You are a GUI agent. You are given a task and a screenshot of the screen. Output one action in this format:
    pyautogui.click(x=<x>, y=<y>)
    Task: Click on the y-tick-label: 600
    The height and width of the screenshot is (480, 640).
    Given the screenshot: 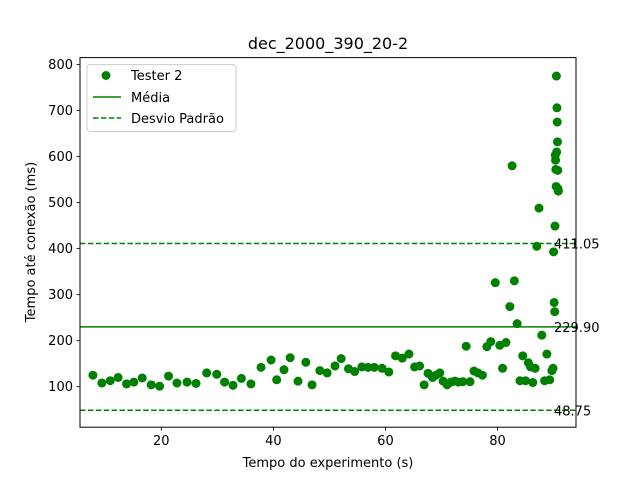 What is the action you would take?
    pyautogui.click(x=60, y=157)
    